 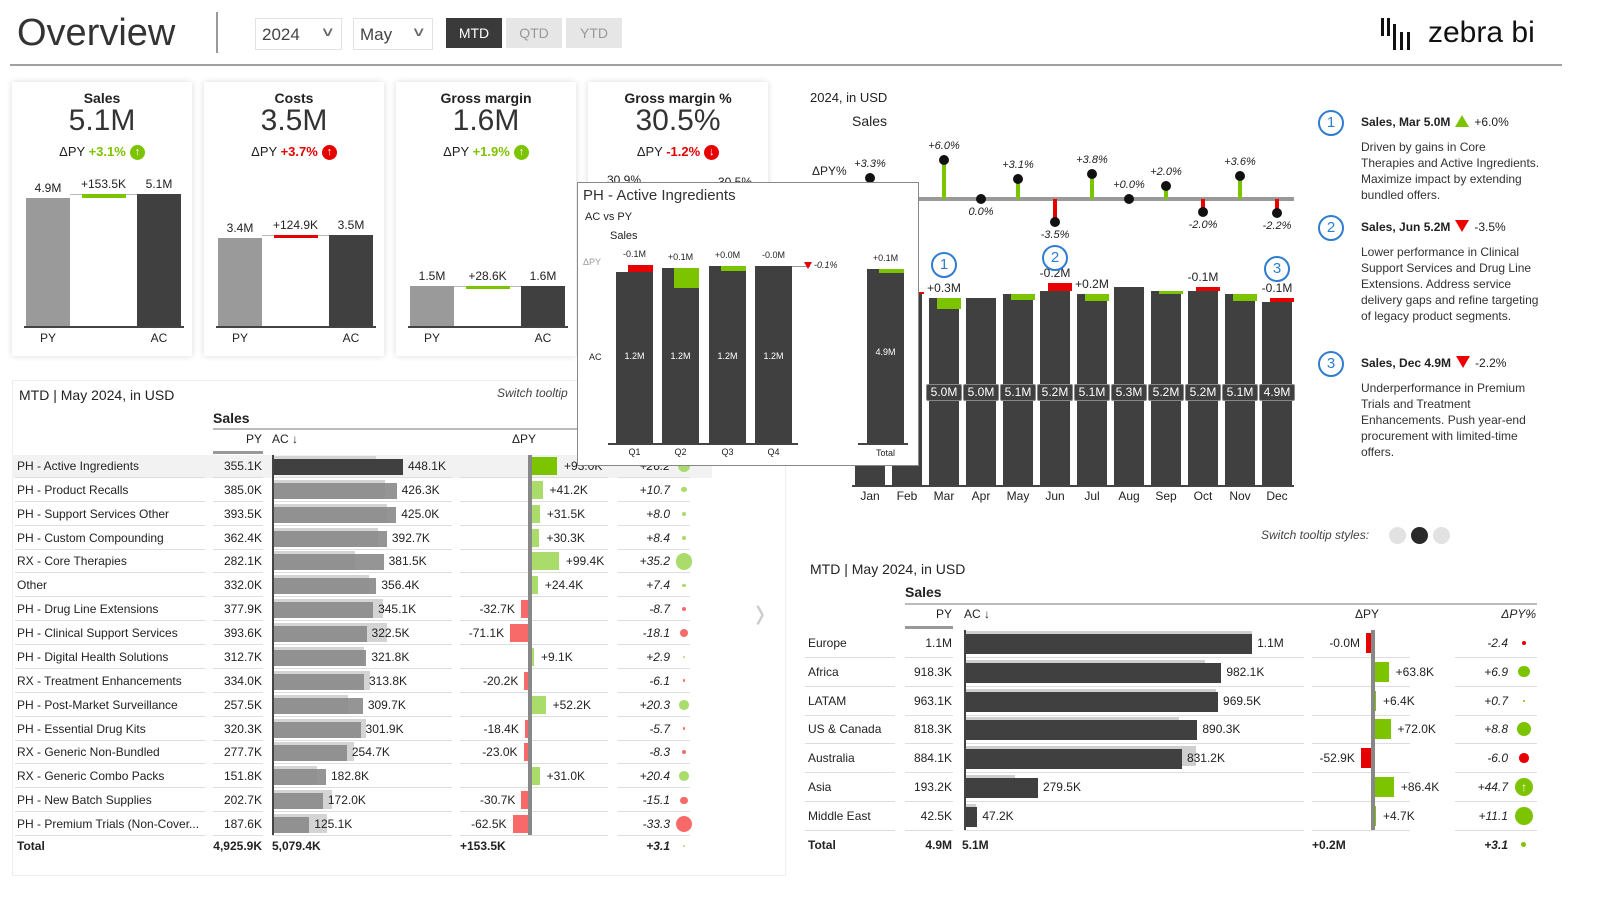 What do you see at coordinates (845, 729) in the screenshot?
I see `row-name: US & Canada` at bounding box center [845, 729].